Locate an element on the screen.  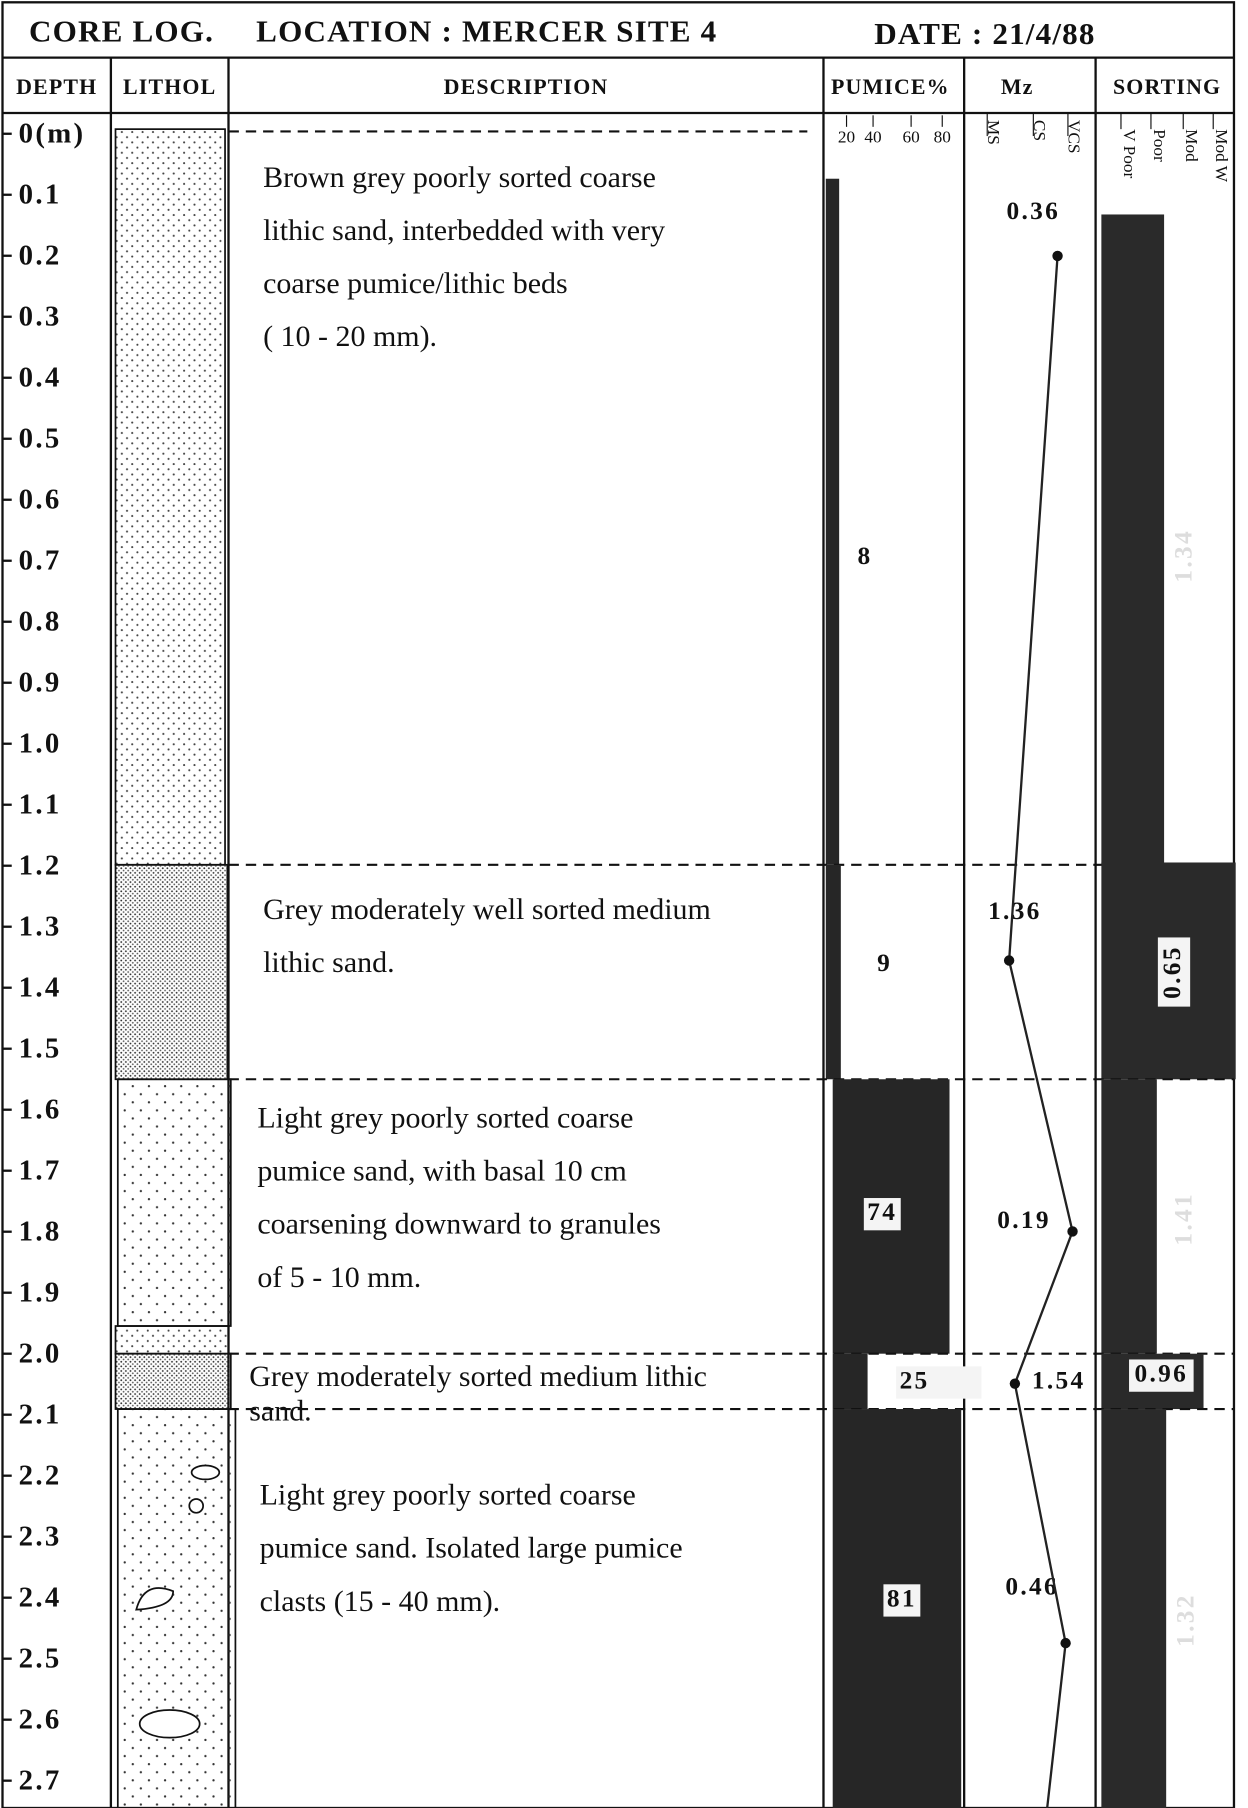
column-header: DESCRIPTION is located at coordinates (526, 86).